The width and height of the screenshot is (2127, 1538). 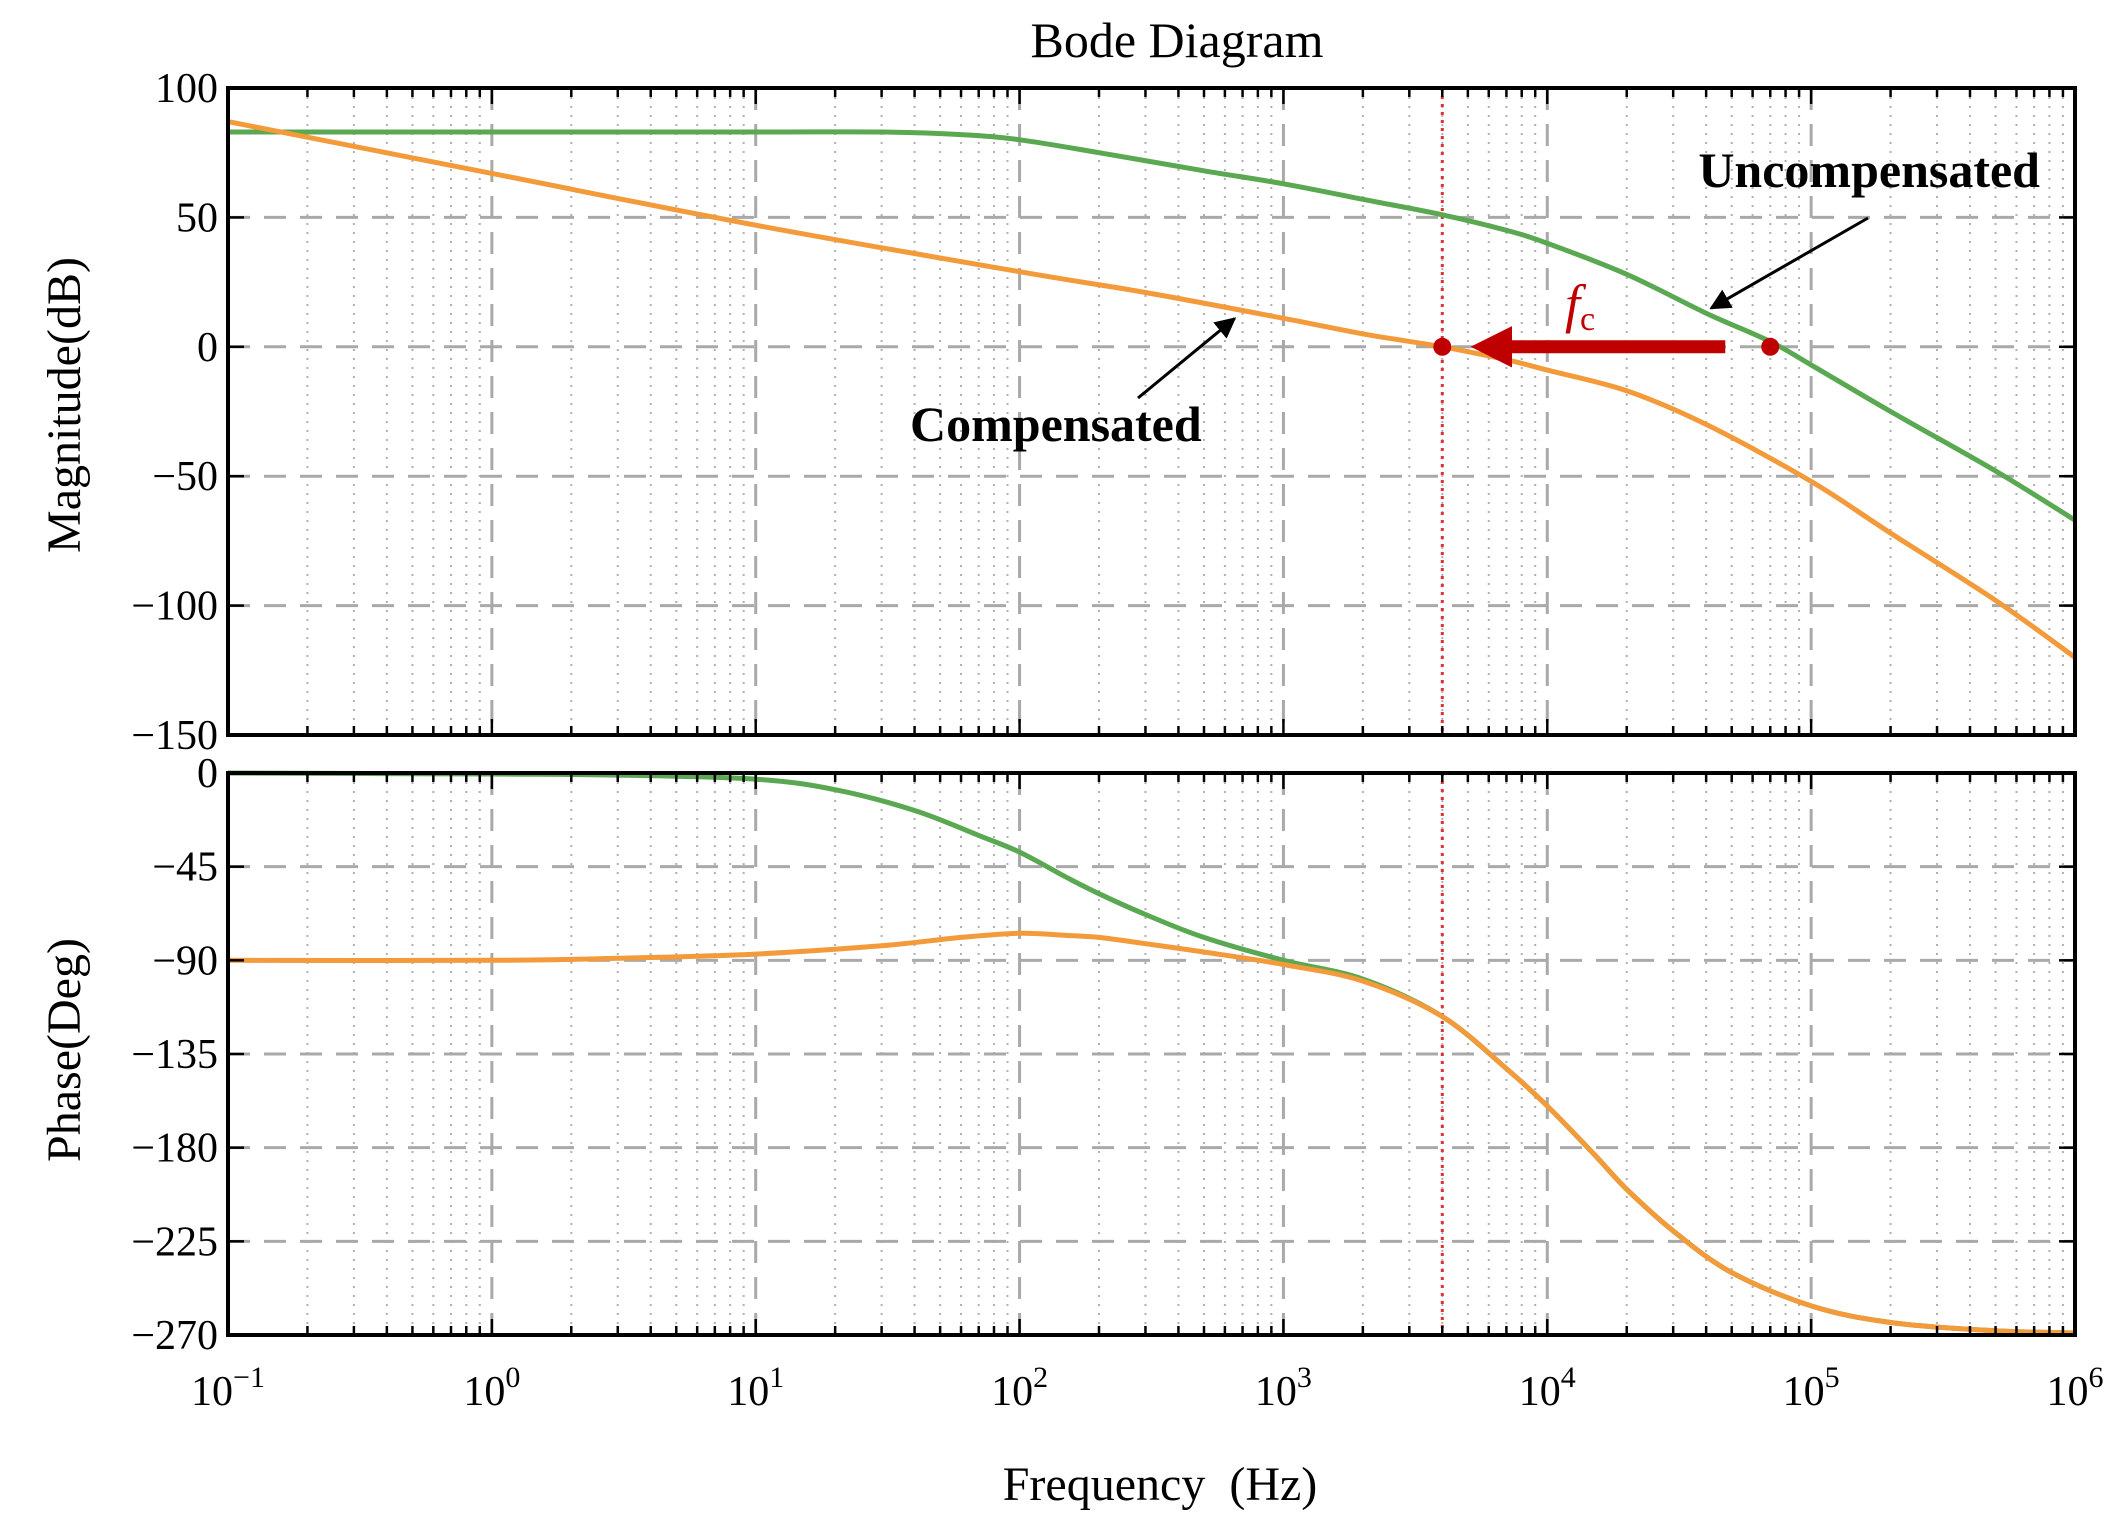 I want to click on y-tick-label: 50, so click(x=197, y=218).